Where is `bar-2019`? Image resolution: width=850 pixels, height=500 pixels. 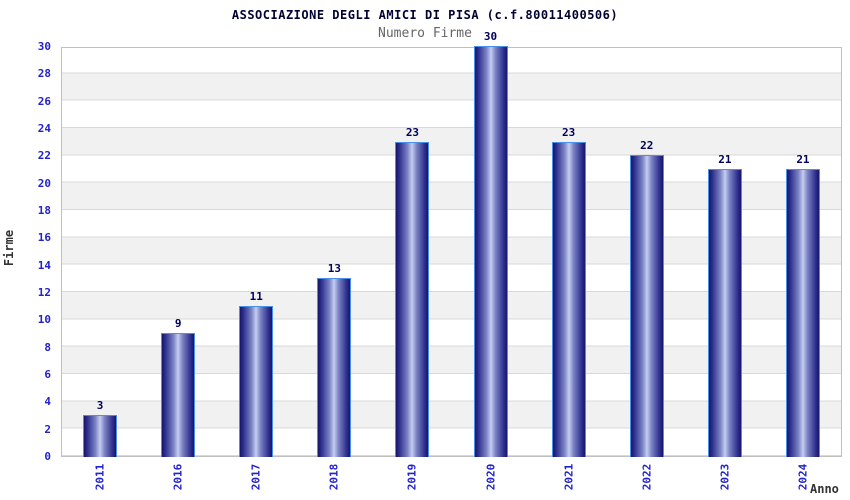 bar-2019 is located at coordinates (412, 299).